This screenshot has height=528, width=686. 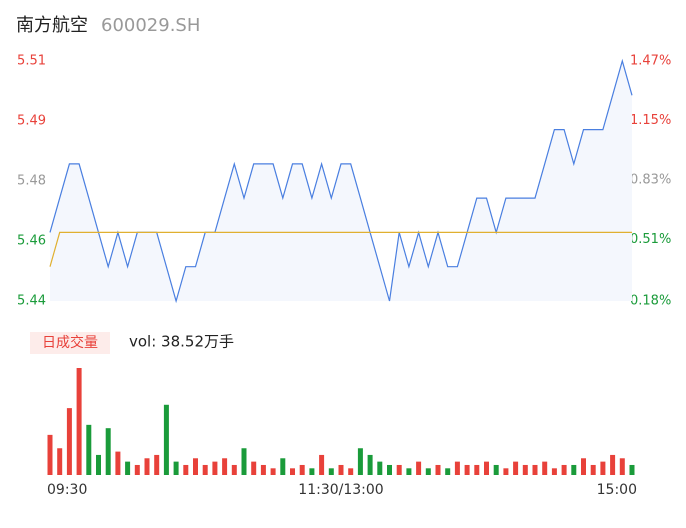 I want to click on stock-name: 南方航空, so click(x=52, y=25).